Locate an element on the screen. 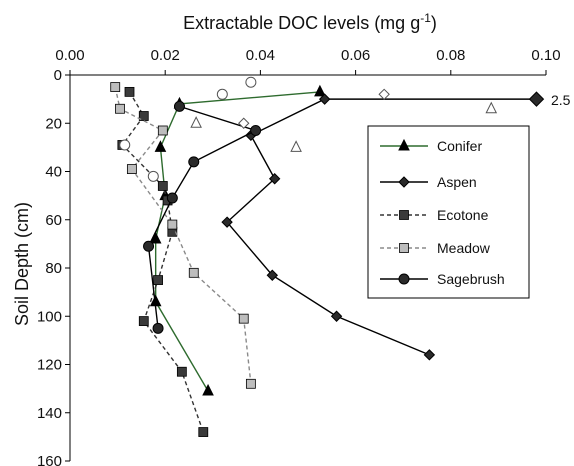 The height and width of the screenshot is (466, 574). legend-box is located at coordinates (448, 212).